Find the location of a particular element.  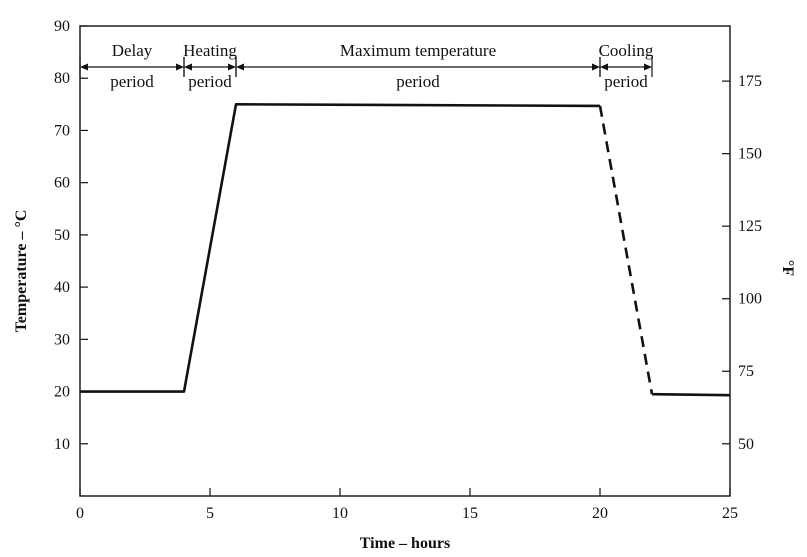

x-tick-label: 10 is located at coordinates (340, 513).